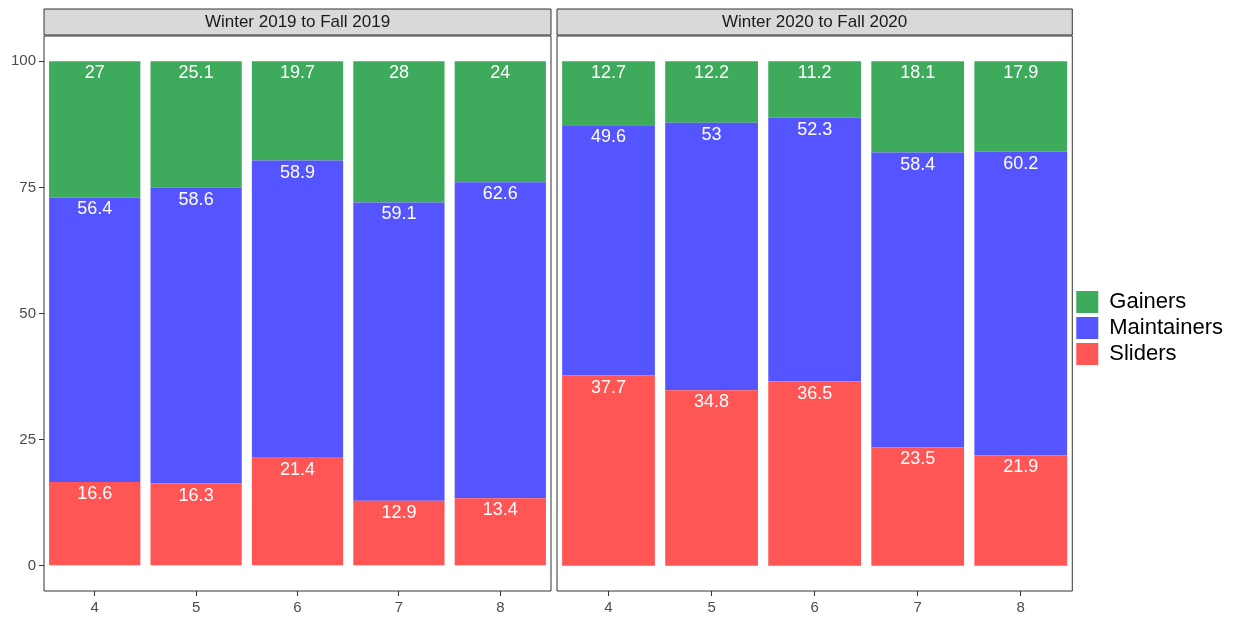  I want to click on data-label: 25.1, so click(196, 72).